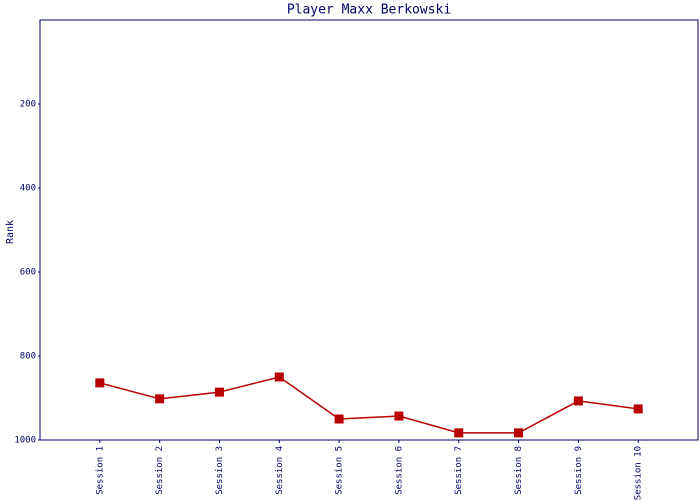 The height and width of the screenshot is (500, 700). Describe the element at coordinates (369, 10) in the screenshot. I see `chart-title: Player Maxx Berkowski` at that location.